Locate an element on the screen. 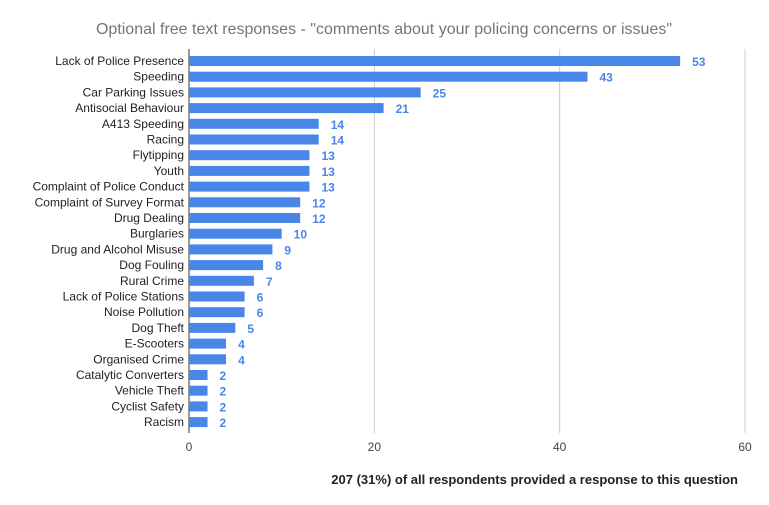  data-label: 7 is located at coordinates (269, 282).